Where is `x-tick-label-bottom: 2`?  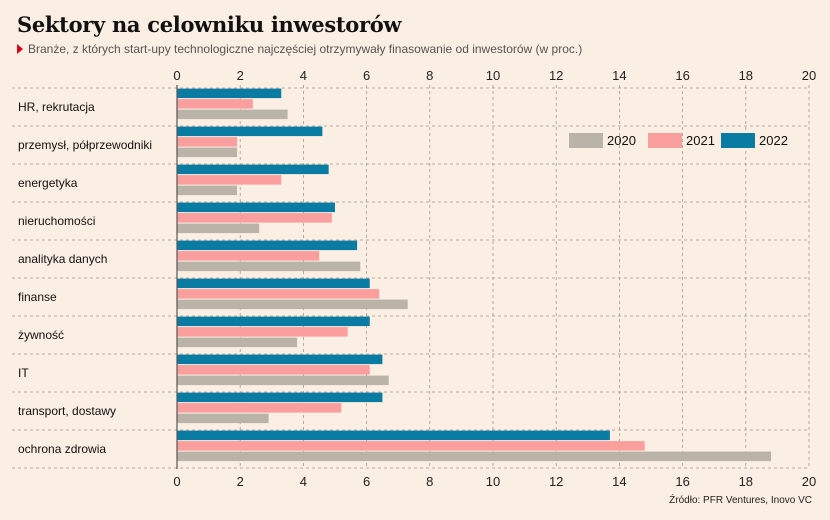
x-tick-label-bottom: 2 is located at coordinates (240, 481).